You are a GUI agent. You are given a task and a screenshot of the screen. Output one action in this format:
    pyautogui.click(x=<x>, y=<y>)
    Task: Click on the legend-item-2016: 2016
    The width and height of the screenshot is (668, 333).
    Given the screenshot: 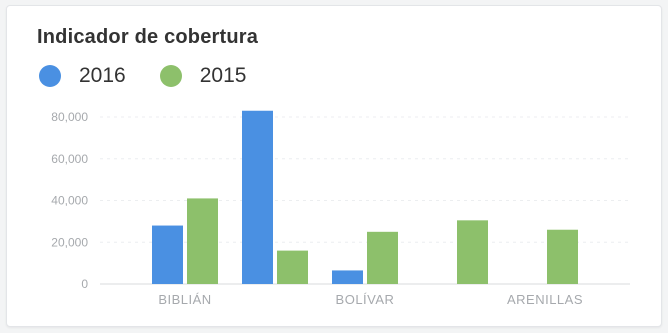 What is the action you would take?
    pyautogui.click(x=82, y=76)
    